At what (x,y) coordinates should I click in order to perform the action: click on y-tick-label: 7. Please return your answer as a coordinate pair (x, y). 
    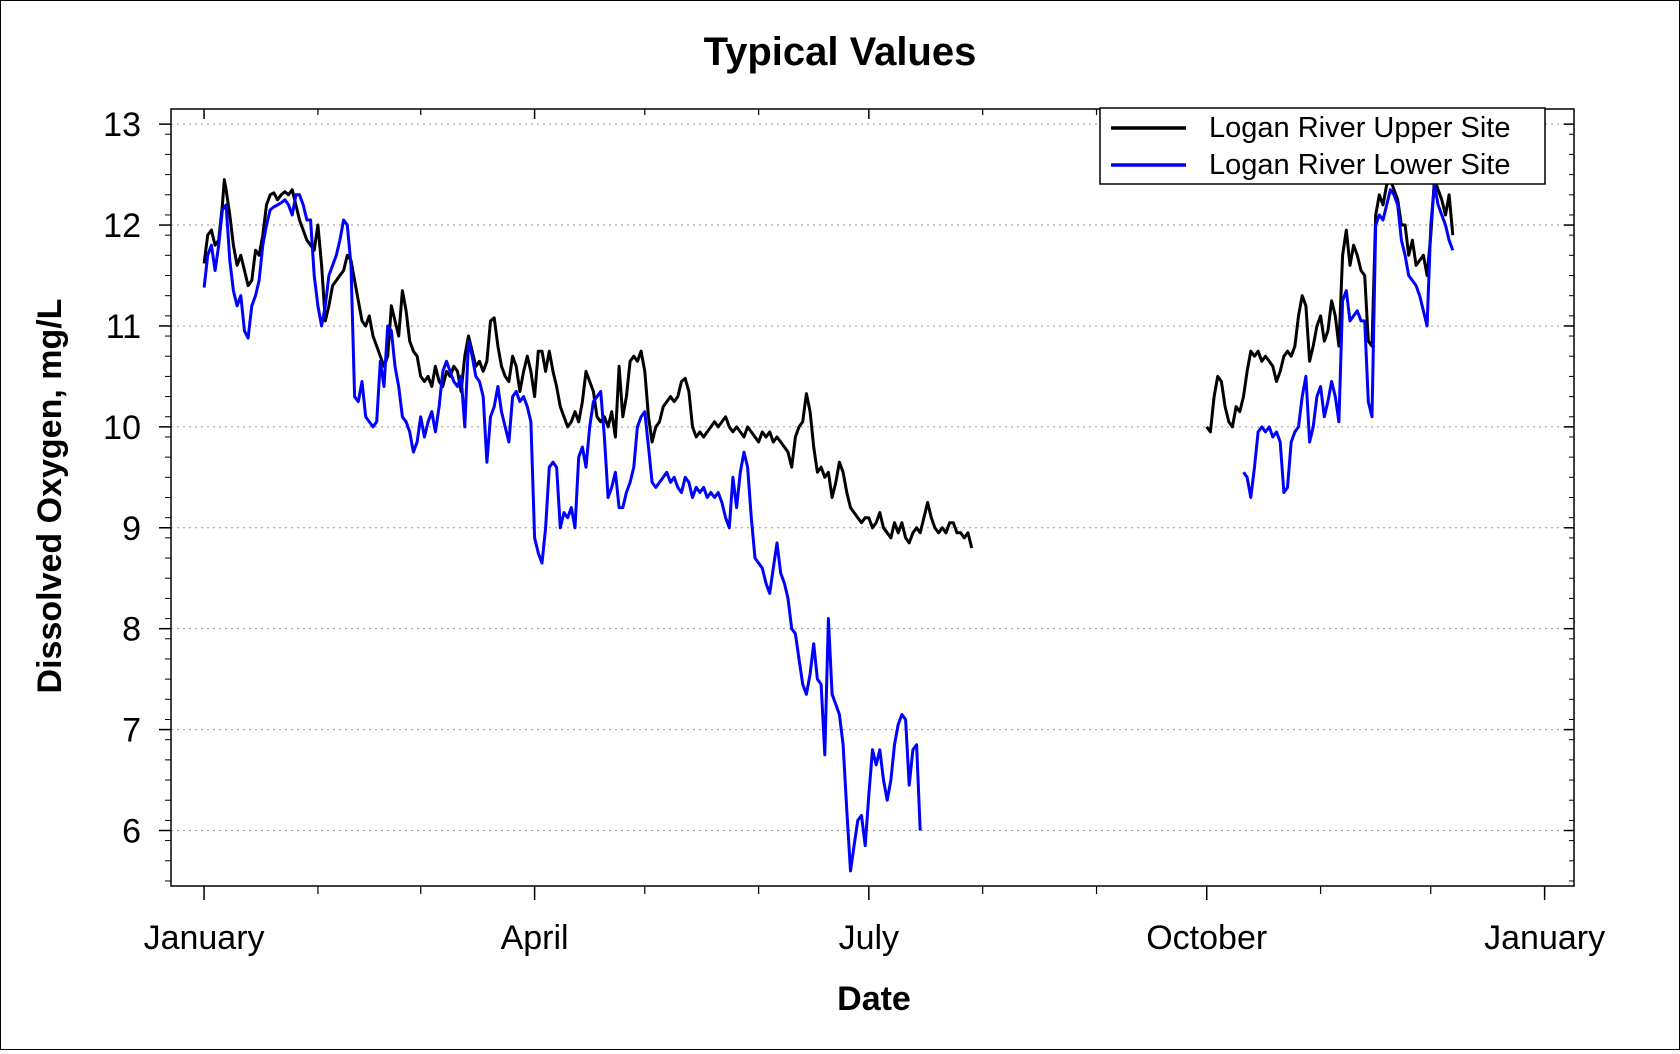
    Looking at the image, I should click on (131, 731).